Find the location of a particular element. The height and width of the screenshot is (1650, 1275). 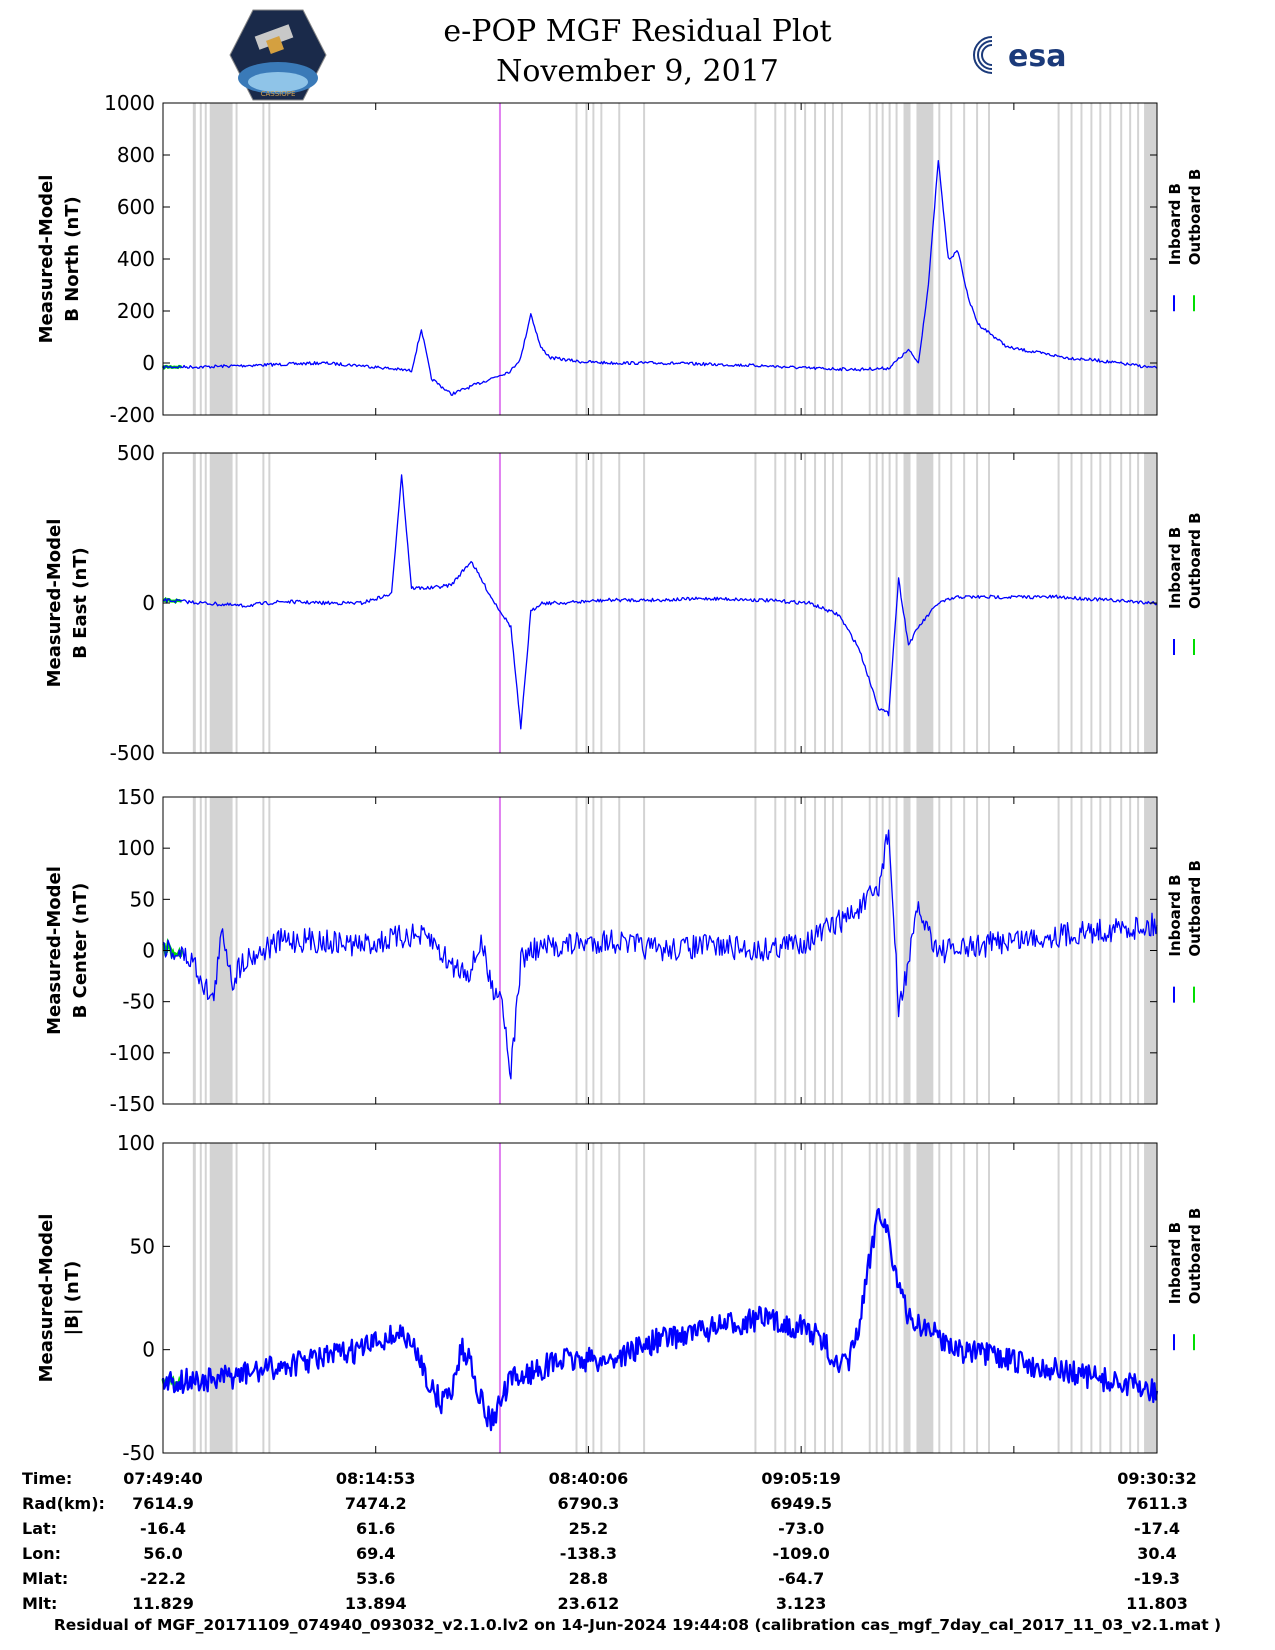

table-cell: 08:14:53 is located at coordinates (375, 1478).